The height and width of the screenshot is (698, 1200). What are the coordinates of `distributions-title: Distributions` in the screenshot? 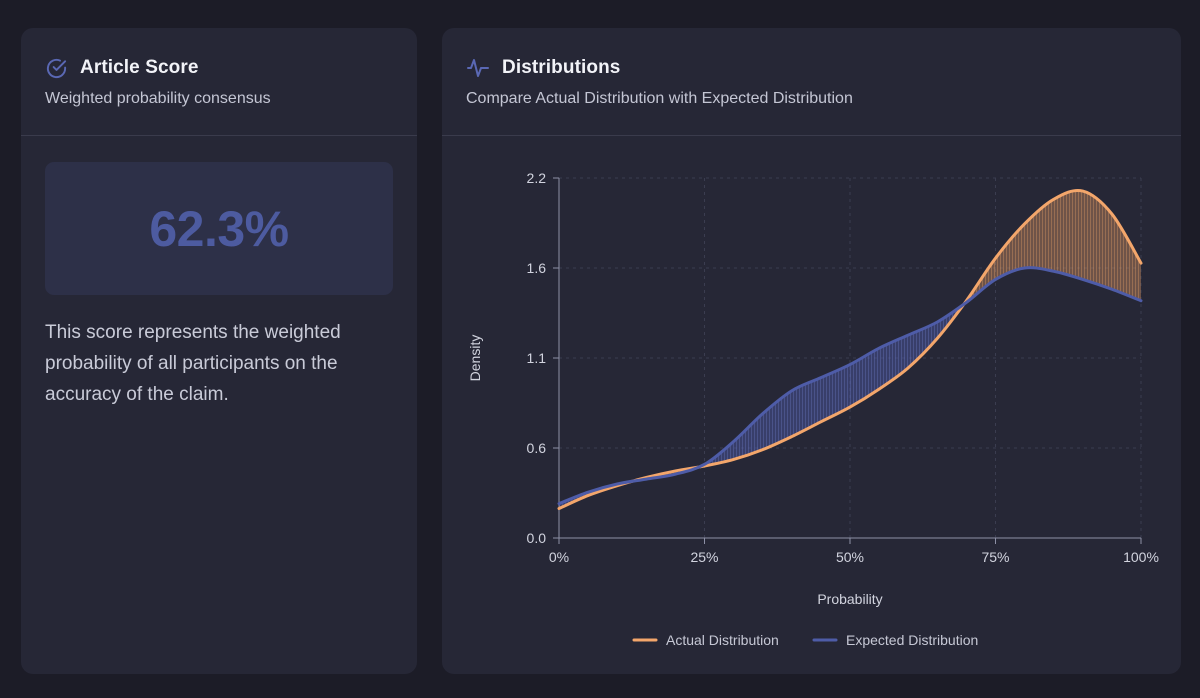 It's located at (561, 67).